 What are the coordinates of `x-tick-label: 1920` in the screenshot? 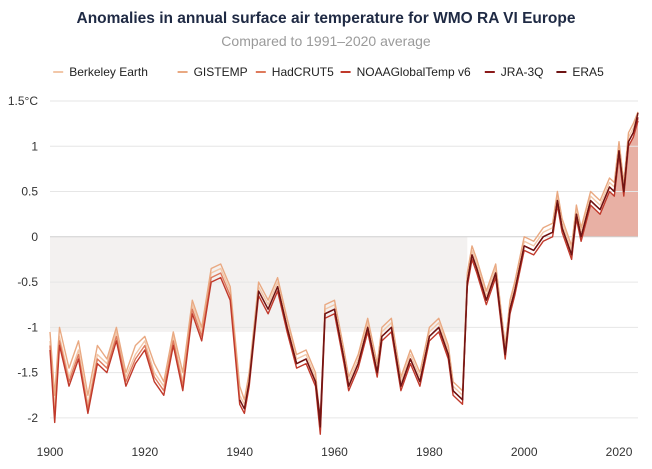 It's located at (144, 452).